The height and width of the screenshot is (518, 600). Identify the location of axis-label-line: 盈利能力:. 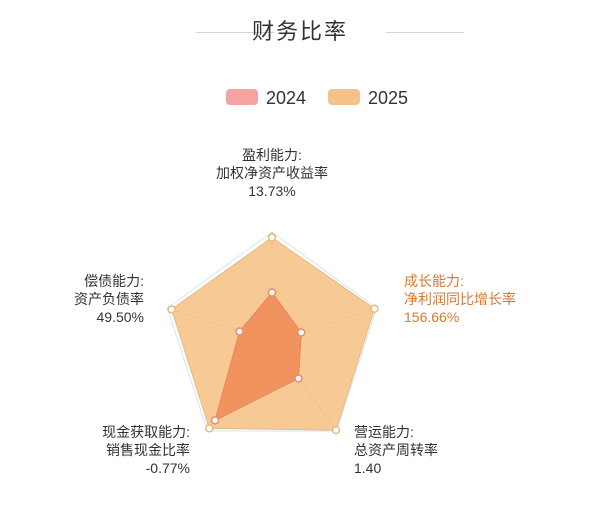
(272, 155).